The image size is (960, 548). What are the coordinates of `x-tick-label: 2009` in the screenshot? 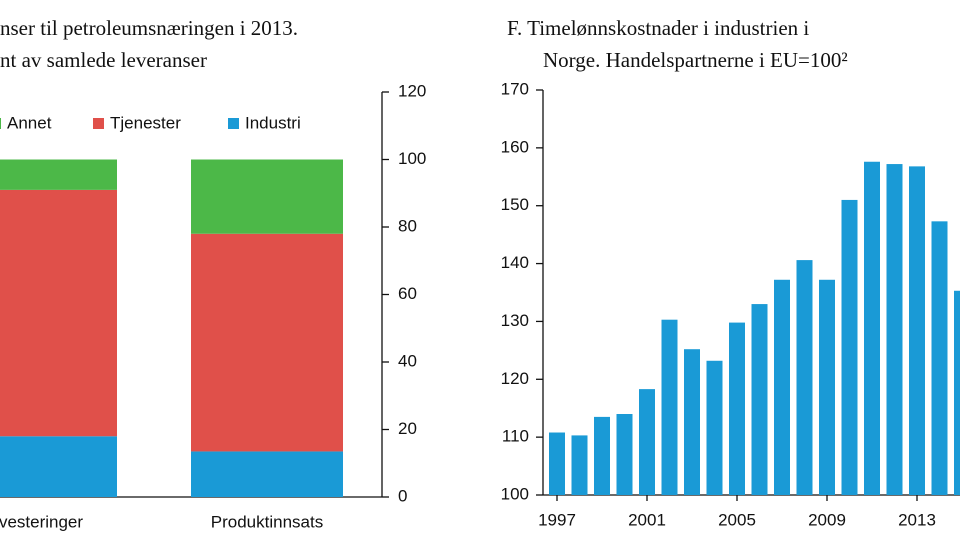 It's located at (827, 519).